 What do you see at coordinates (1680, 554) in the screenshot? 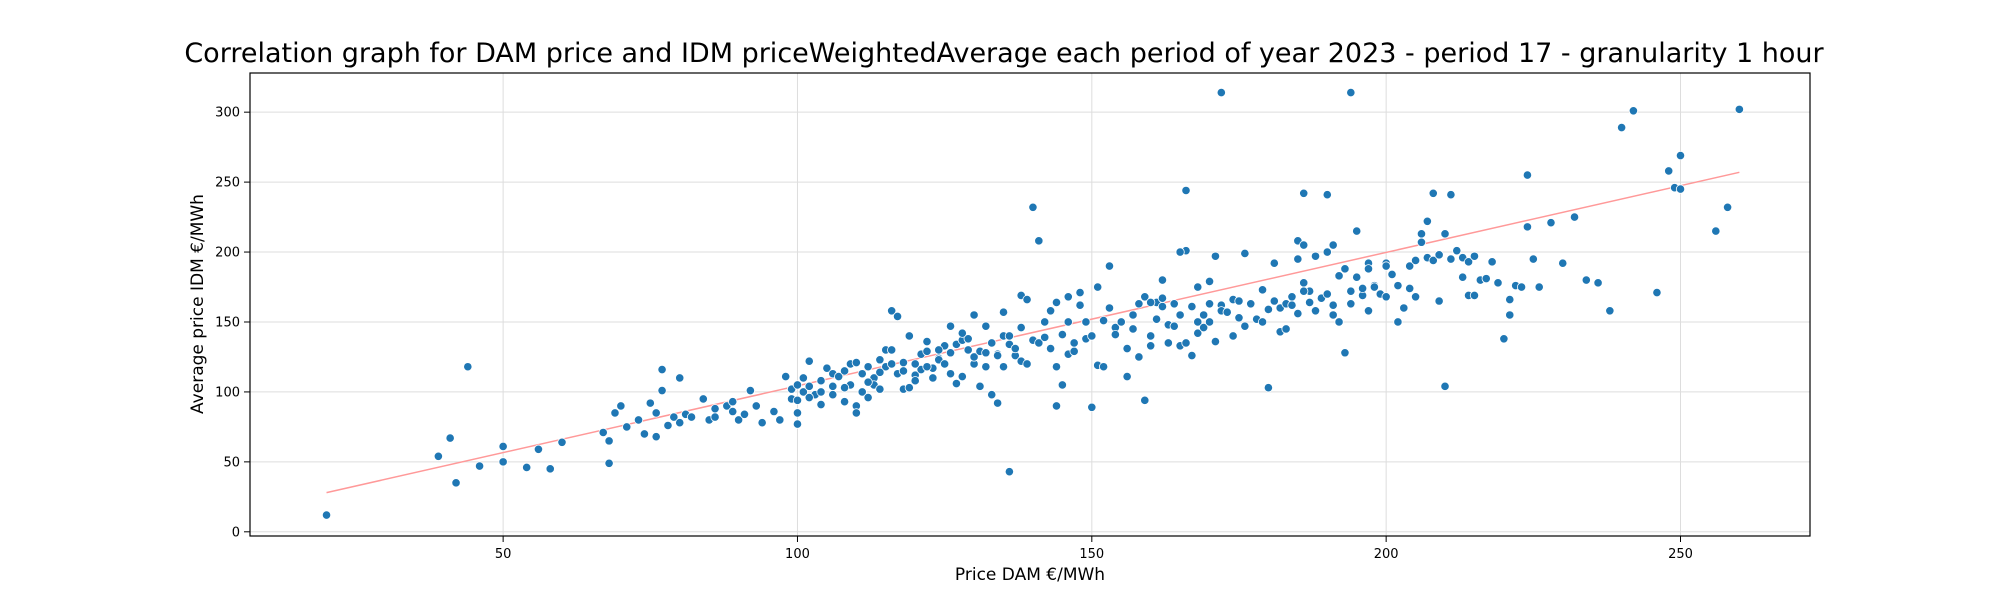
I see `x-tick-label: 250` at bounding box center [1680, 554].